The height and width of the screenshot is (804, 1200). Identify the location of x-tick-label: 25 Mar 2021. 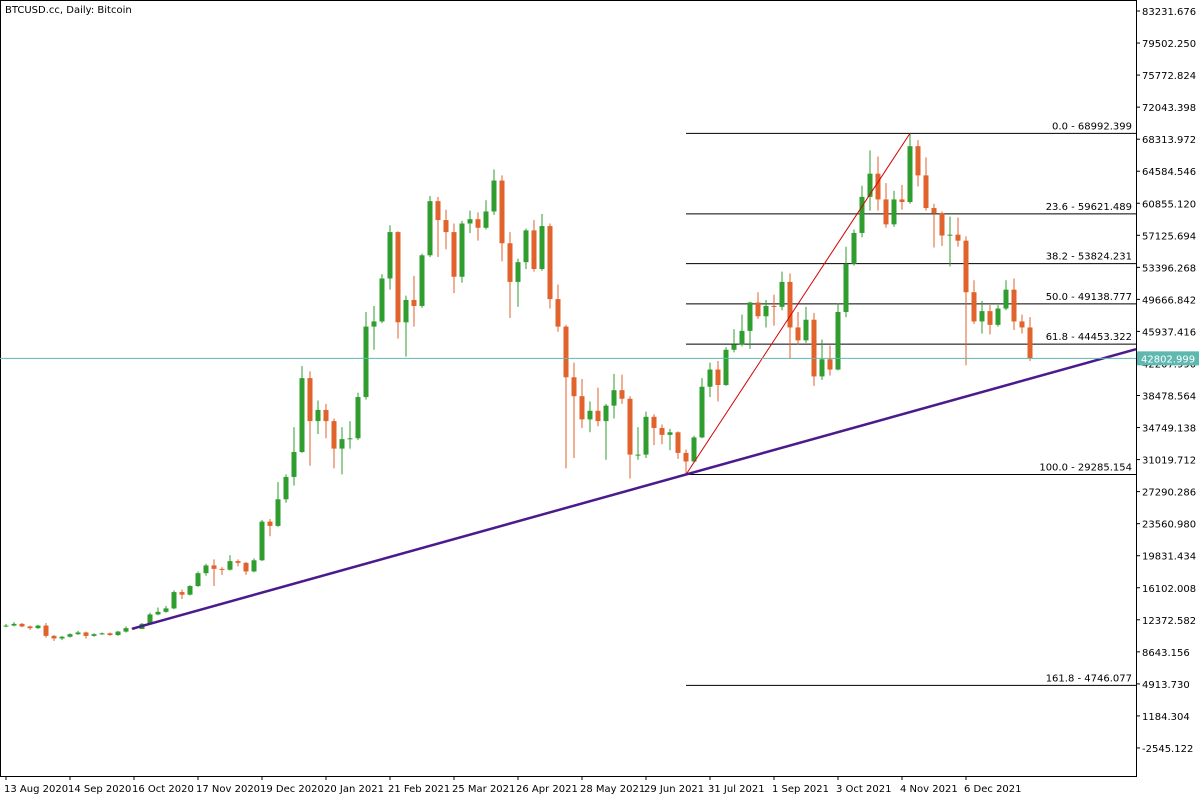
(483, 789).